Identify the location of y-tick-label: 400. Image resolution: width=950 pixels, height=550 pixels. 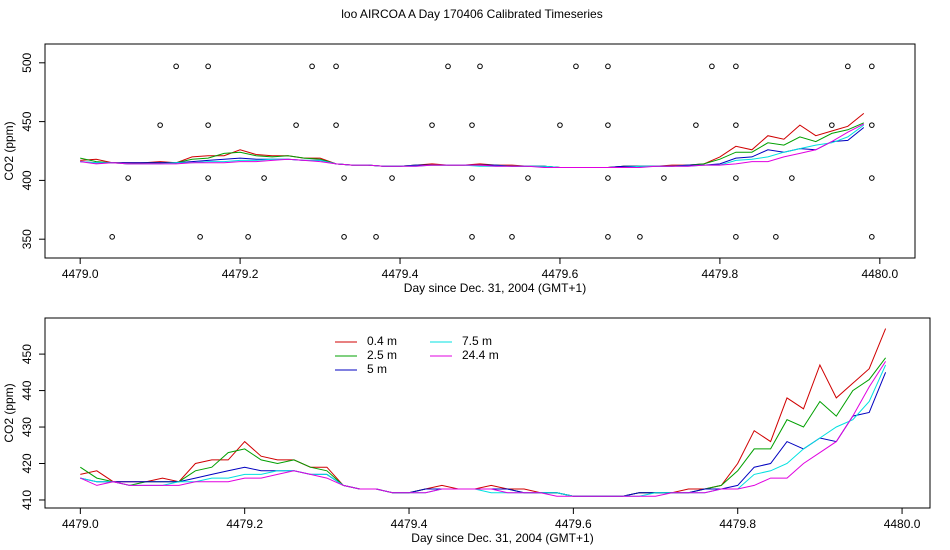
(27, 180).